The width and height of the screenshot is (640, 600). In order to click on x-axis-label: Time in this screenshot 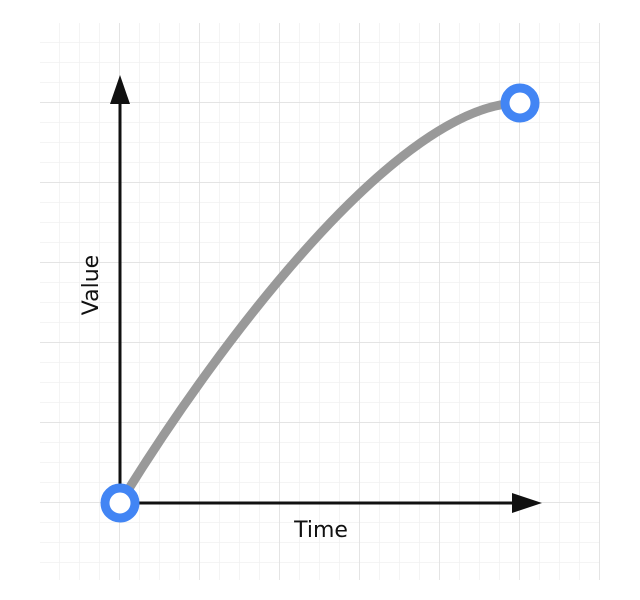, I will do `click(320, 530)`.